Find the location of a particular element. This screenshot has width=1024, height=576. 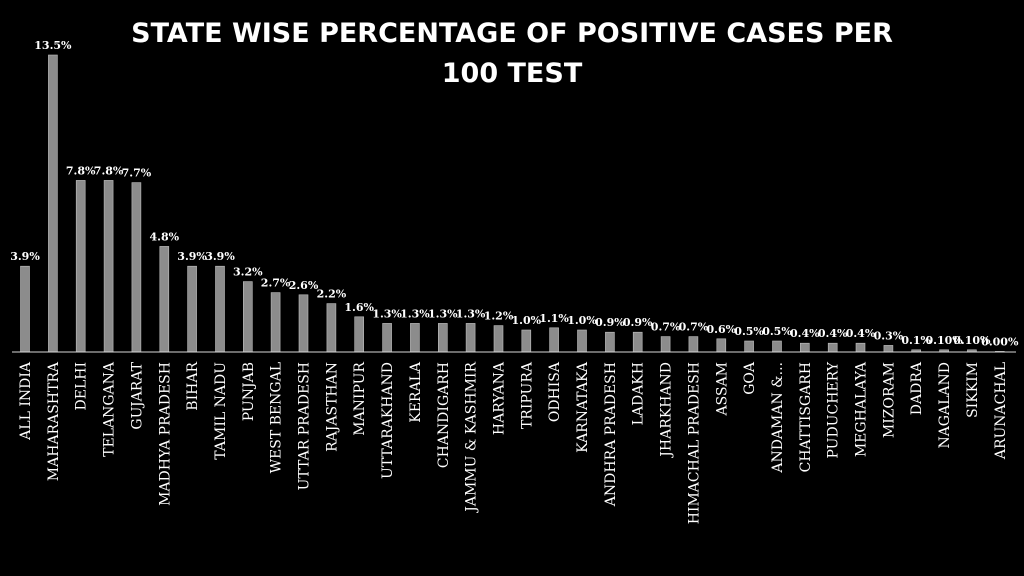

category-label: MADHYA PRADESH is located at coordinates (165, 434).